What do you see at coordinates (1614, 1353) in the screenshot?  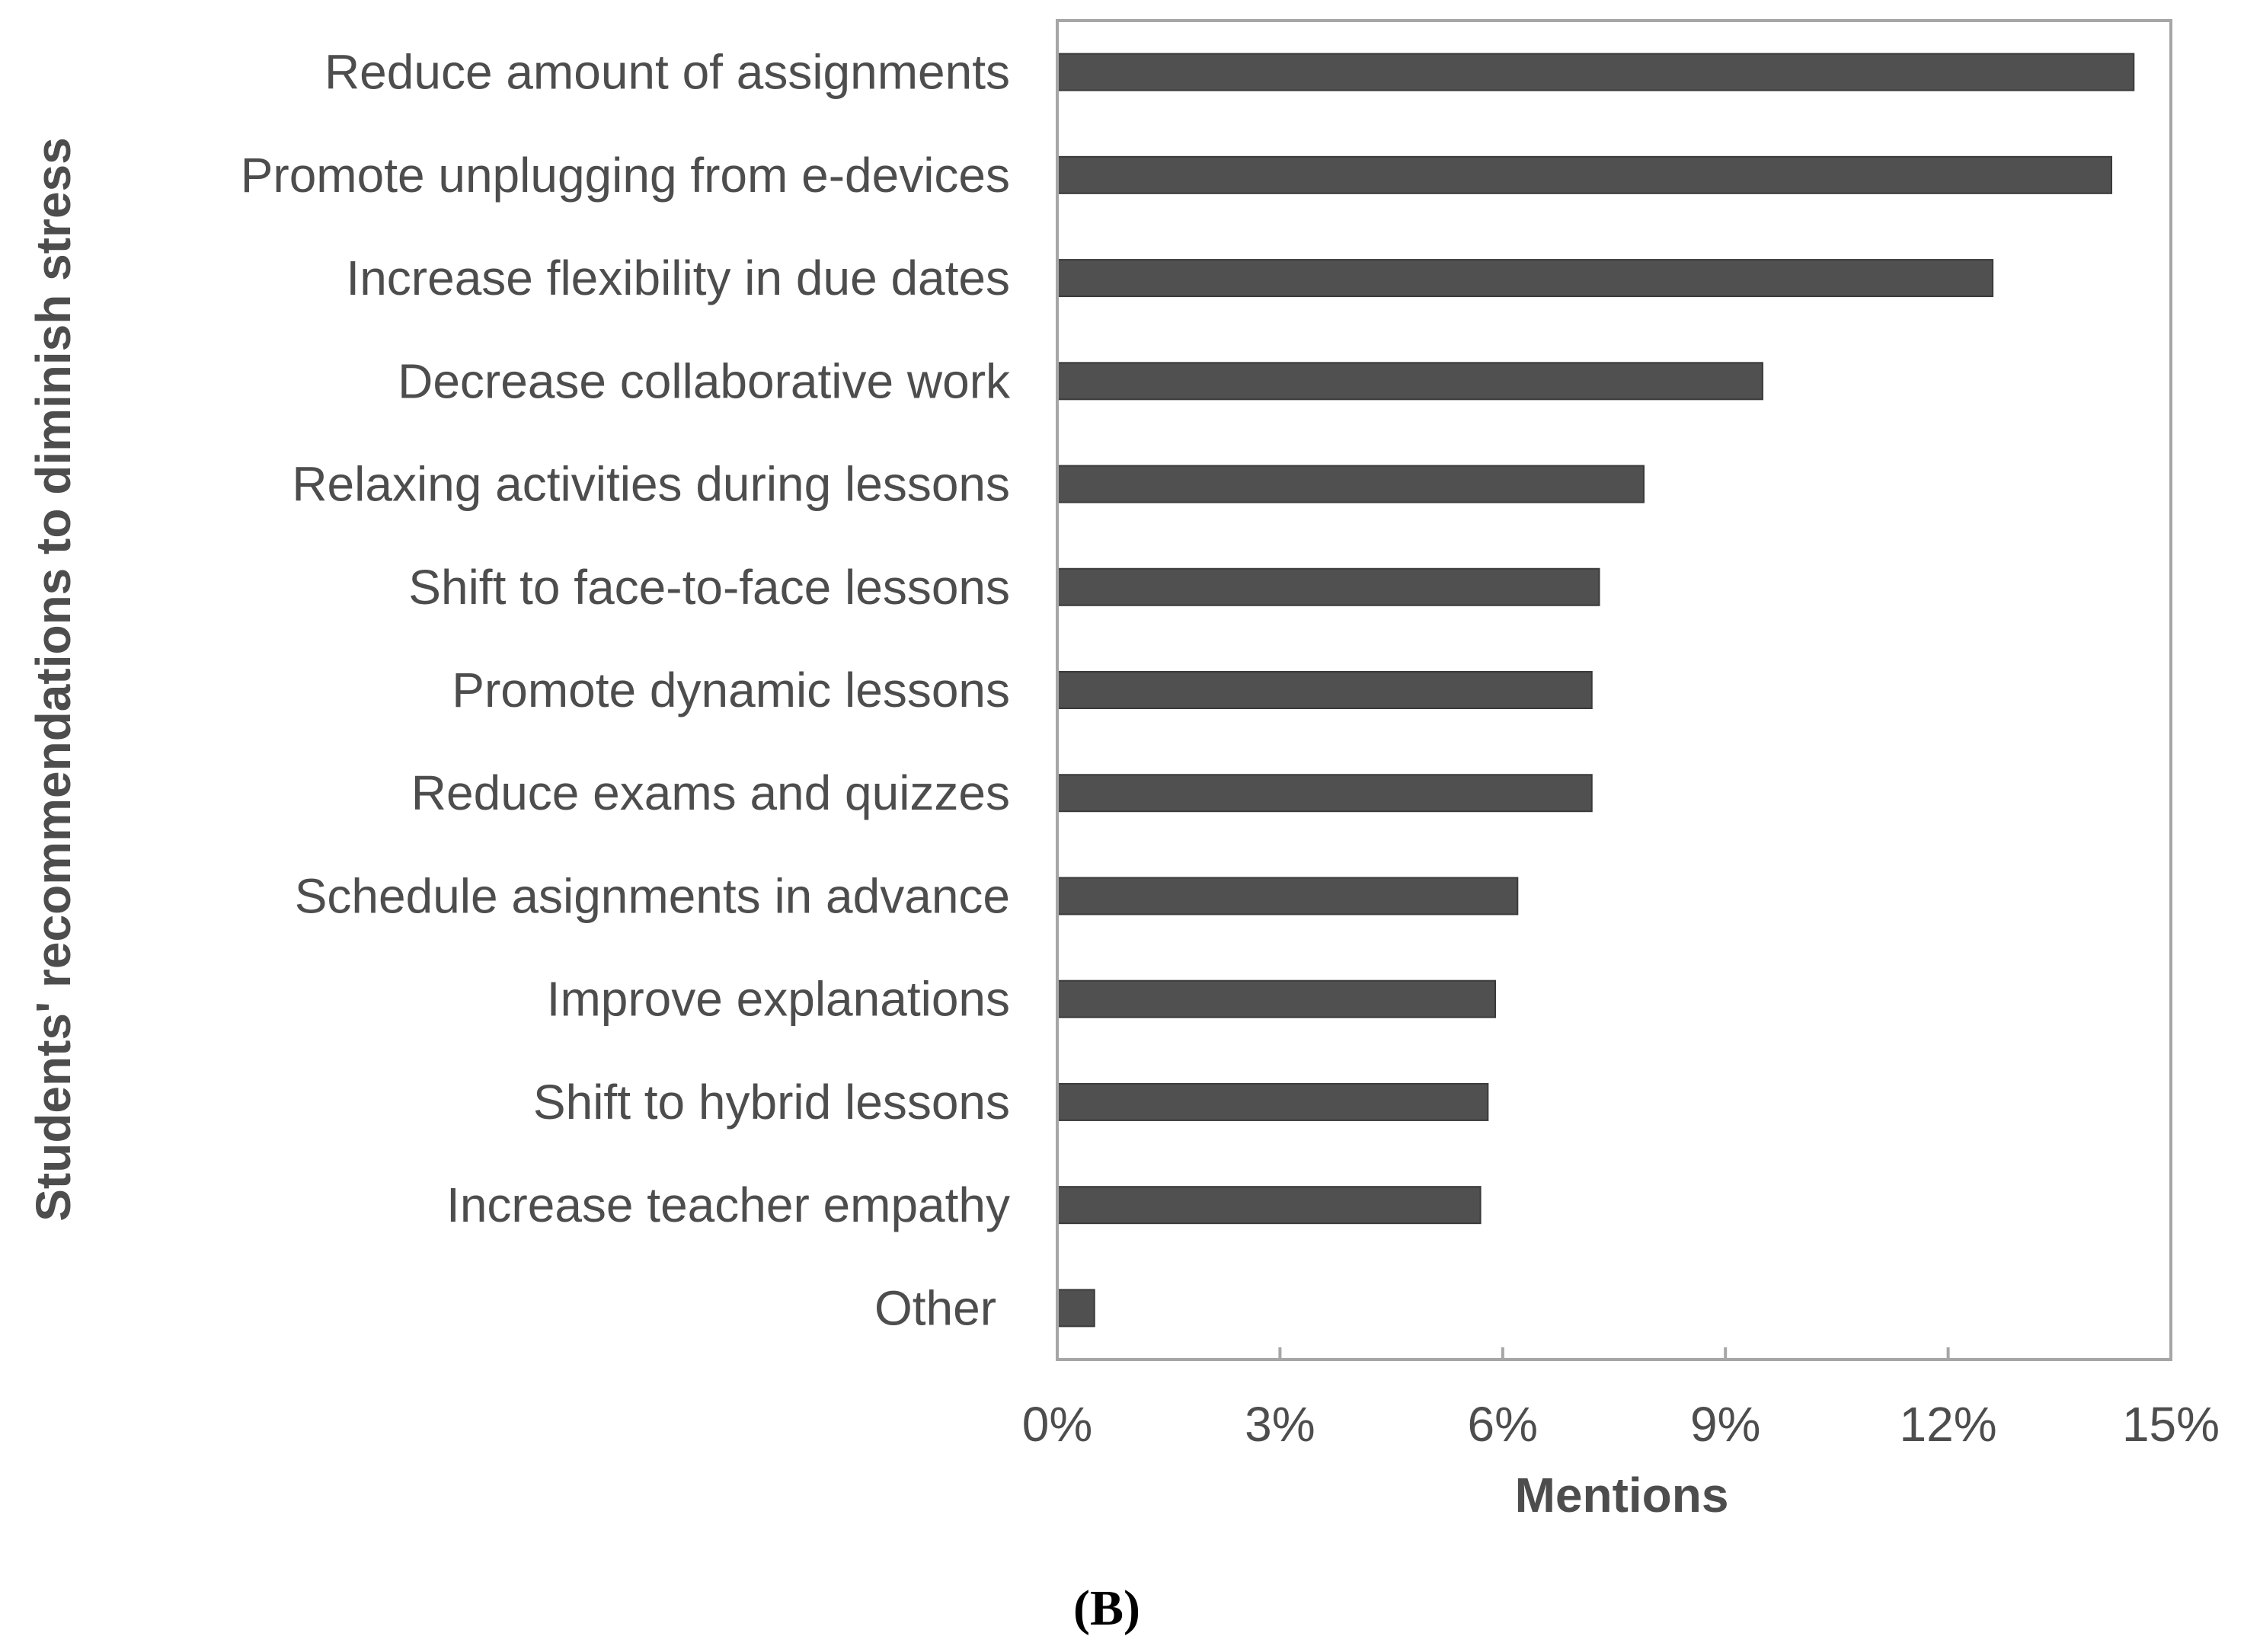 I see `x-ticks-group` at bounding box center [1614, 1353].